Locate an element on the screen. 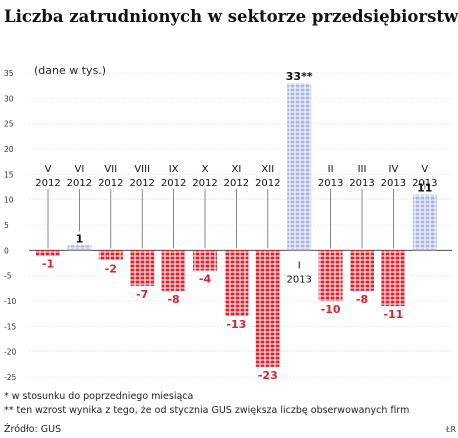 This screenshot has width=458, height=438. y-tick-label: 0 is located at coordinates (6, 250).